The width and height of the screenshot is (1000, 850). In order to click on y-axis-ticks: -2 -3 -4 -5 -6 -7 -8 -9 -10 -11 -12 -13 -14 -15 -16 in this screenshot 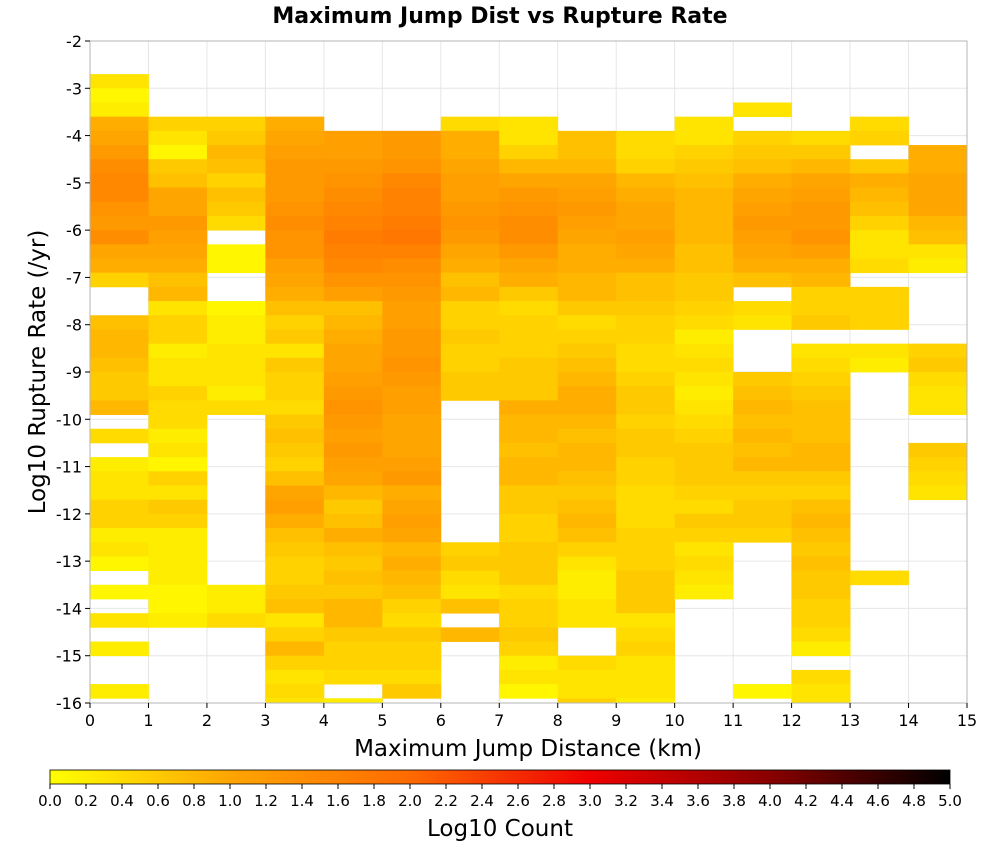, I will do `click(73, 372)`.